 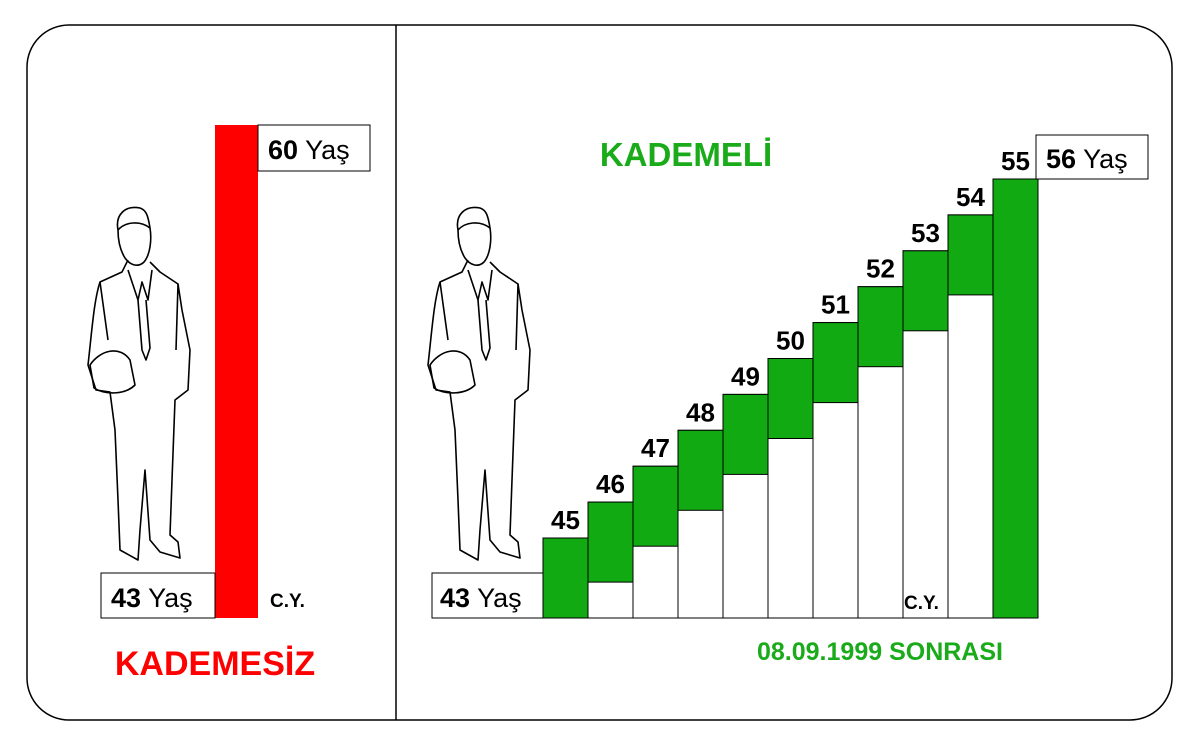 I want to click on step-label: 51, so click(x=835, y=305).